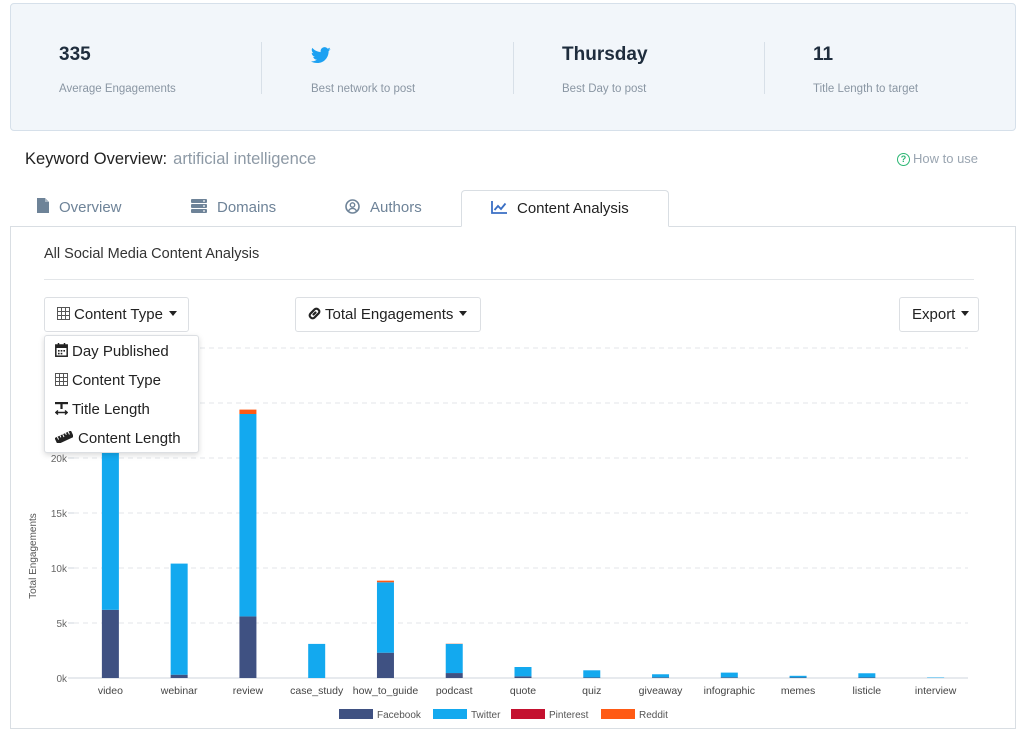 The height and width of the screenshot is (741, 1024). I want to click on tab-label: Overview, so click(90, 207).